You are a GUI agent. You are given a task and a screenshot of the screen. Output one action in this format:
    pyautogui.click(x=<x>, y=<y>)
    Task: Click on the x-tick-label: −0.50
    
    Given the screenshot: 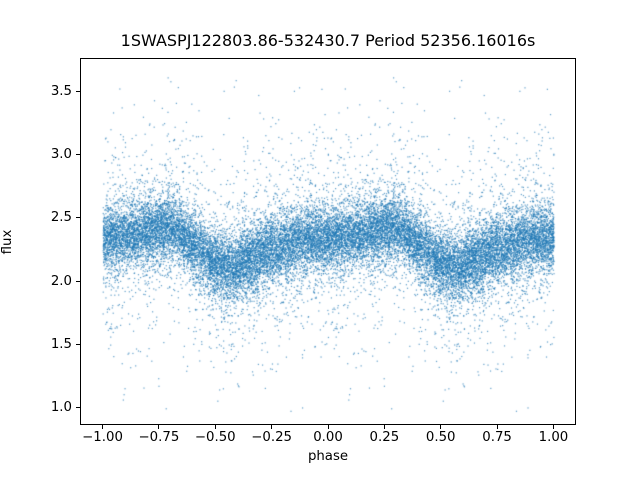 What is the action you would take?
    pyautogui.click(x=215, y=437)
    